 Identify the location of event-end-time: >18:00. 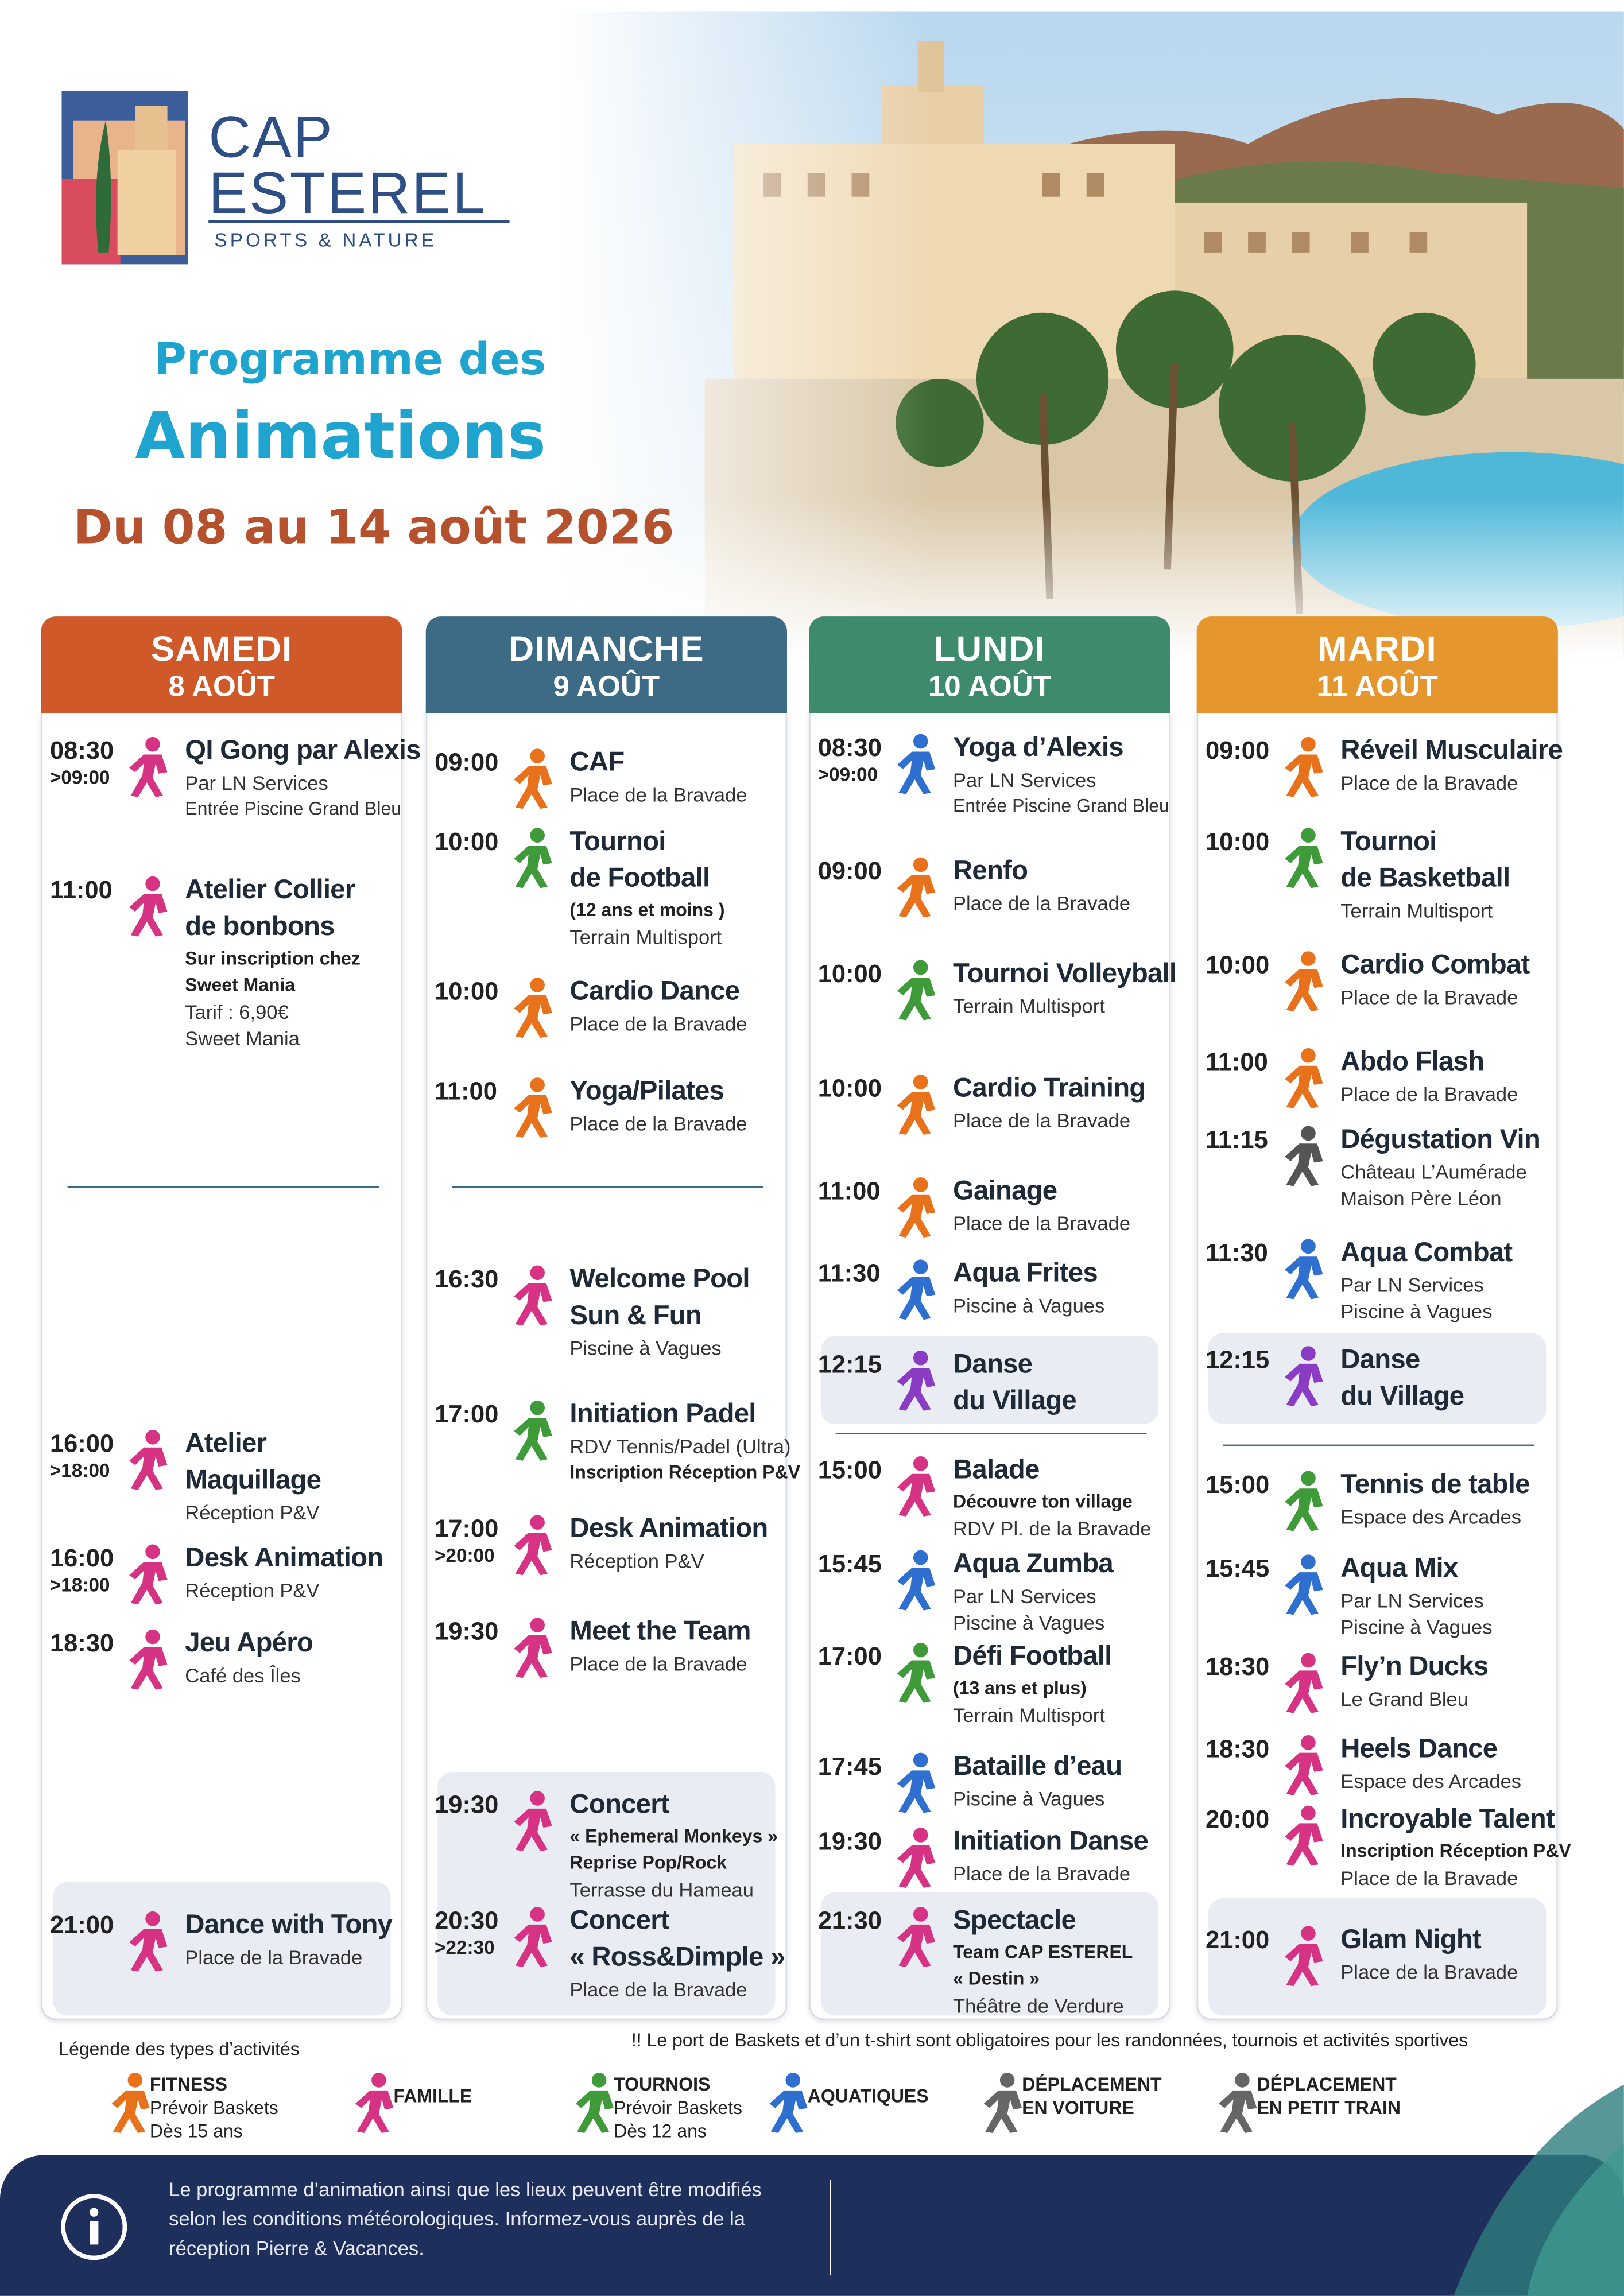
(79, 1470).